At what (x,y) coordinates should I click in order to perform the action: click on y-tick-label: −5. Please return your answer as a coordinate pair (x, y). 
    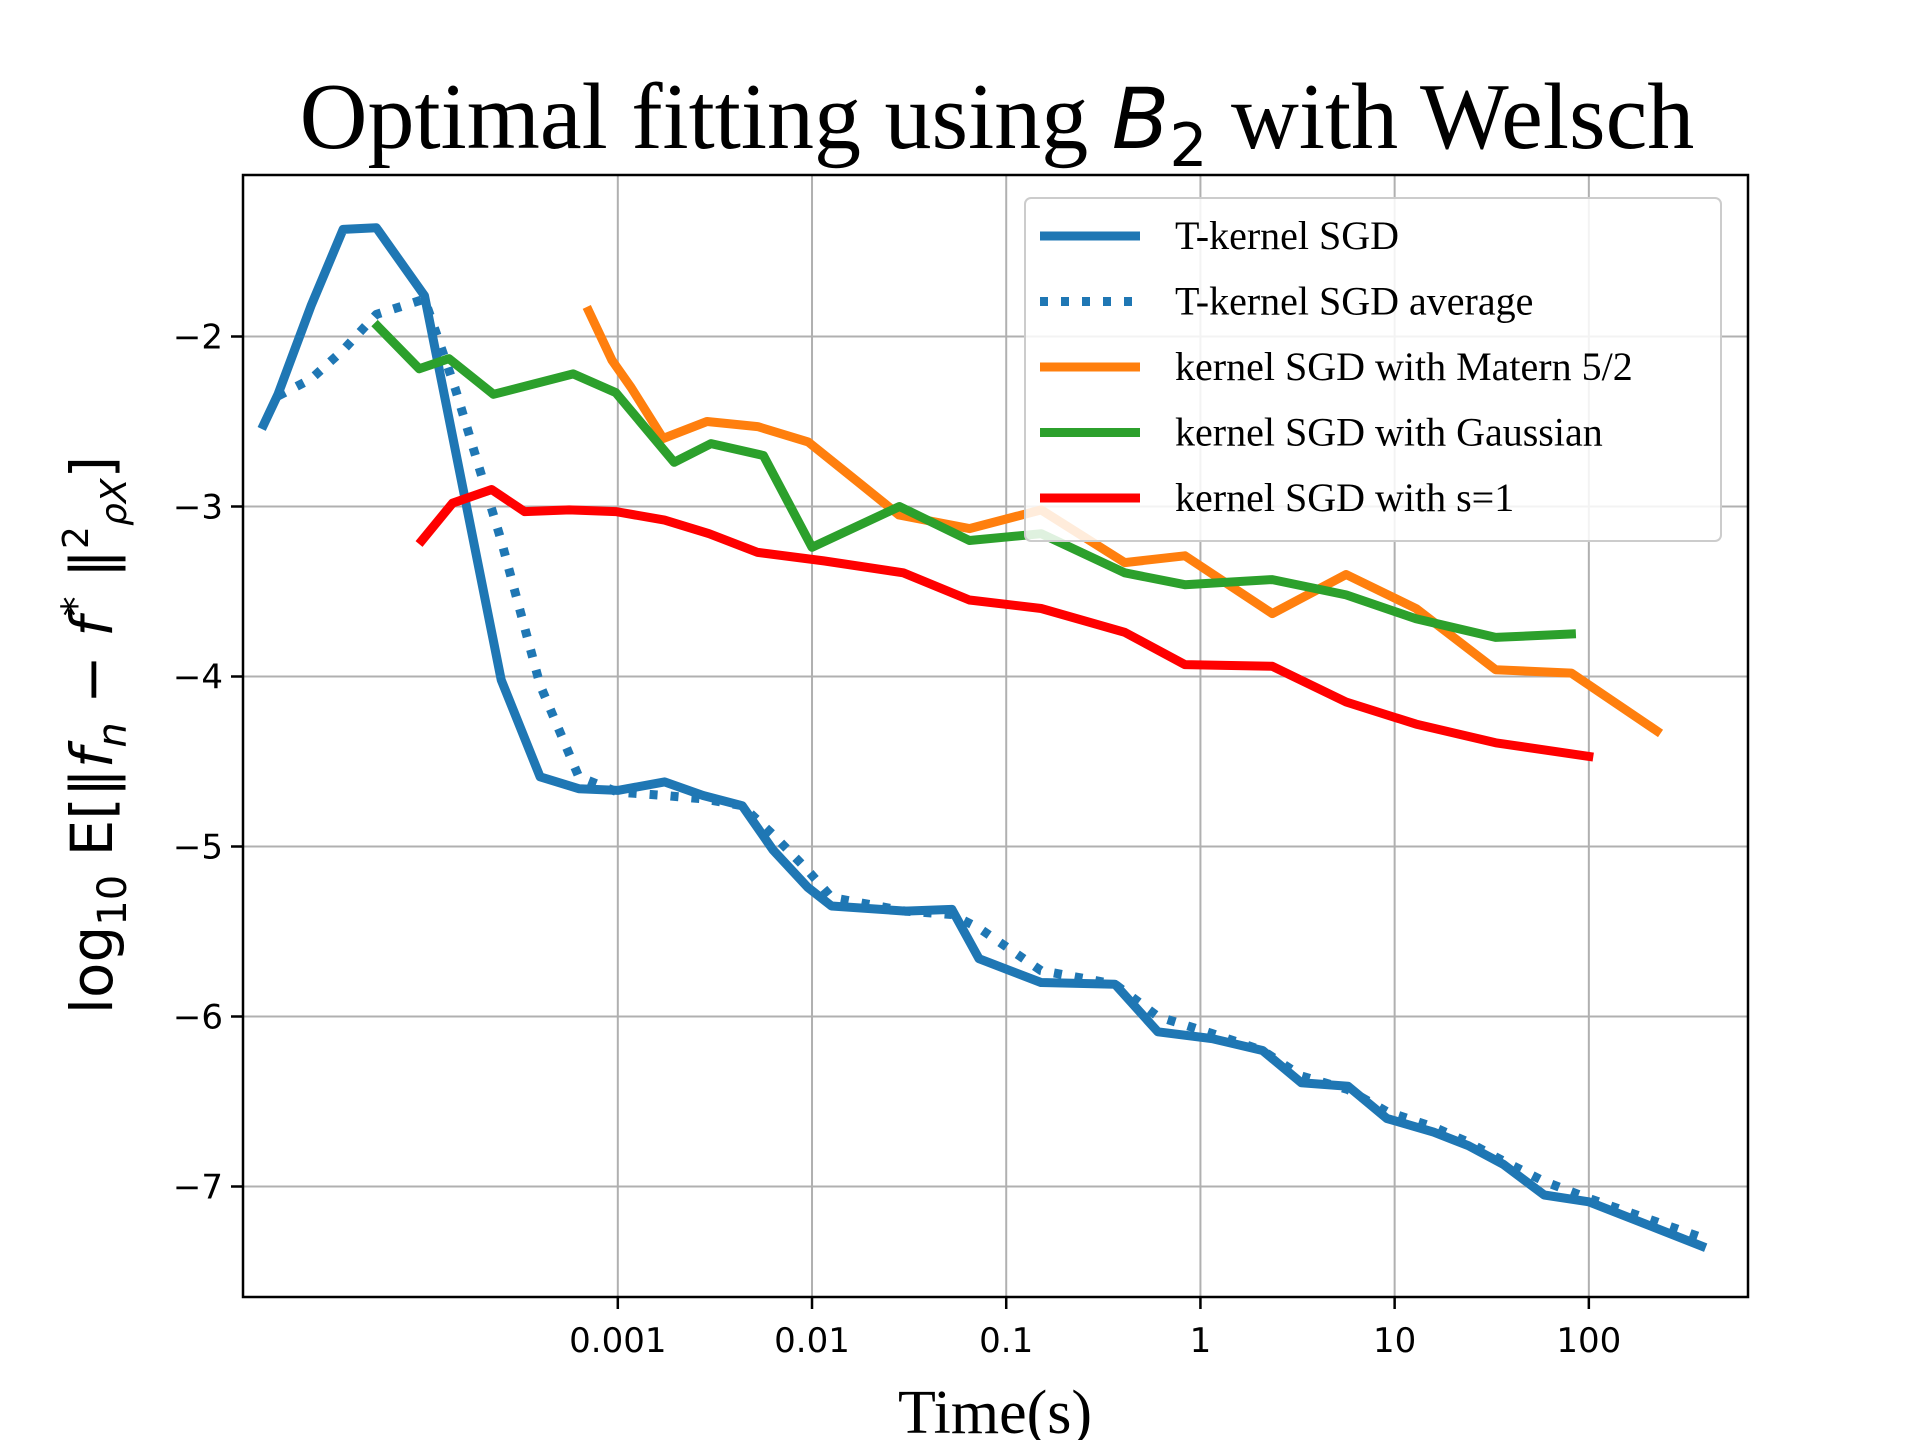
    Looking at the image, I should click on (198, 848).